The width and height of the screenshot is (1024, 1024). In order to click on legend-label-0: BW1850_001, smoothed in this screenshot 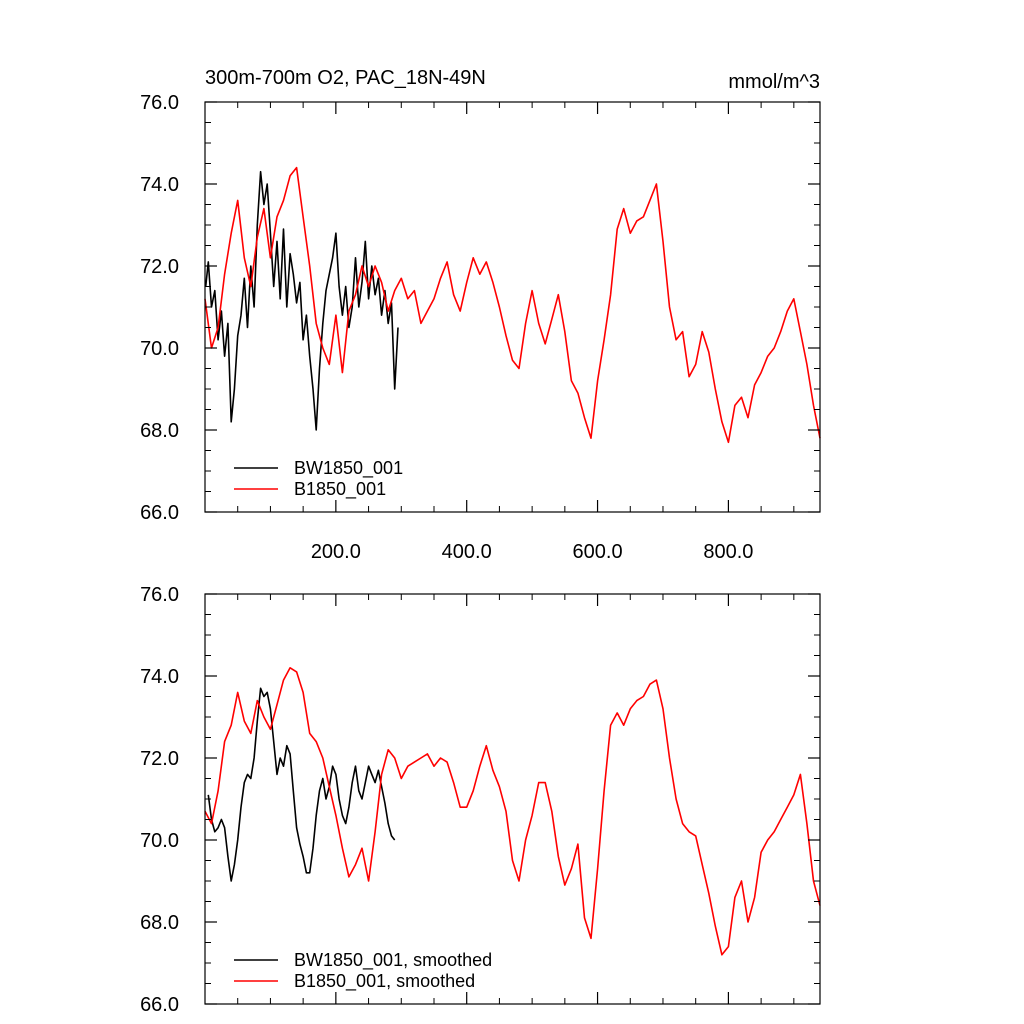, I will do `click(393, 960)`.